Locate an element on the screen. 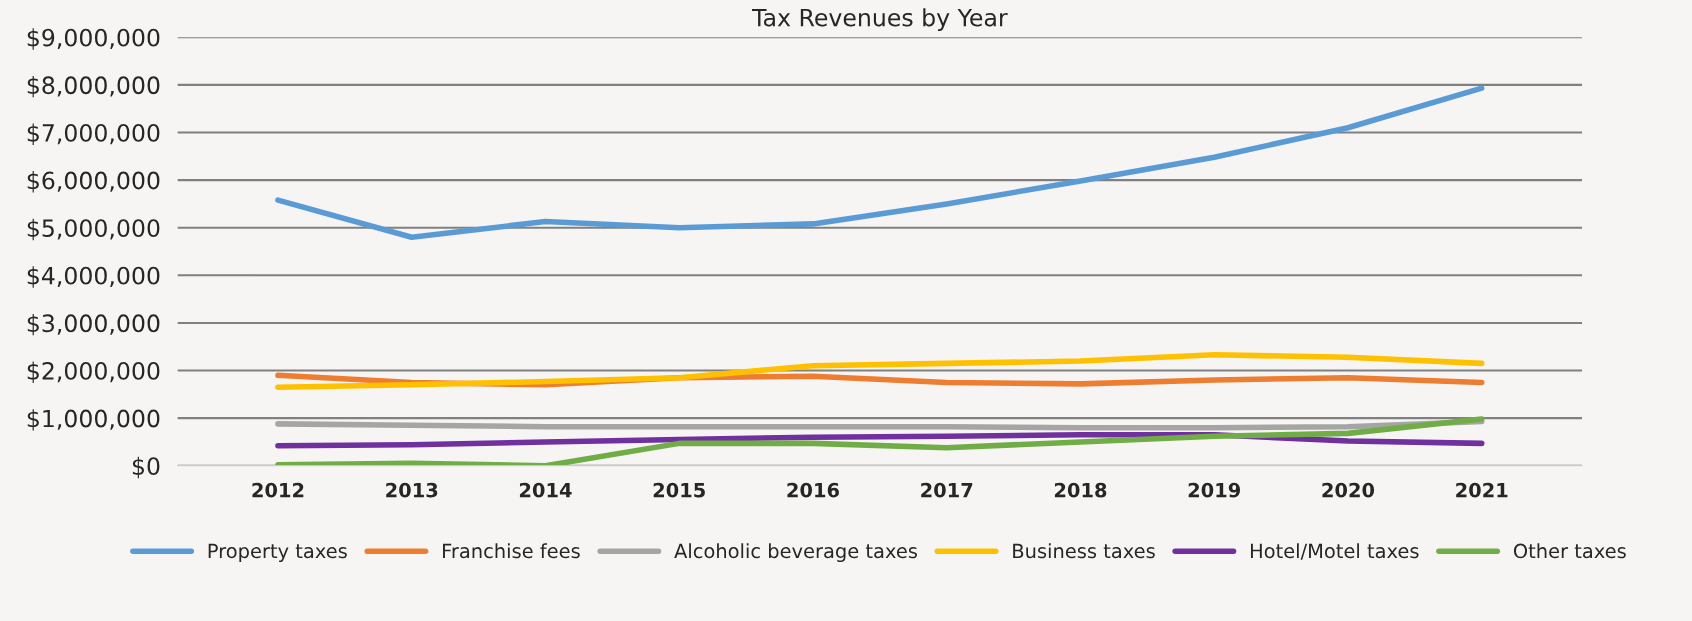 The height and width of the screenshot is (621, 1692). x-tick-label: 2019 is located at coordinates (1214, 490).